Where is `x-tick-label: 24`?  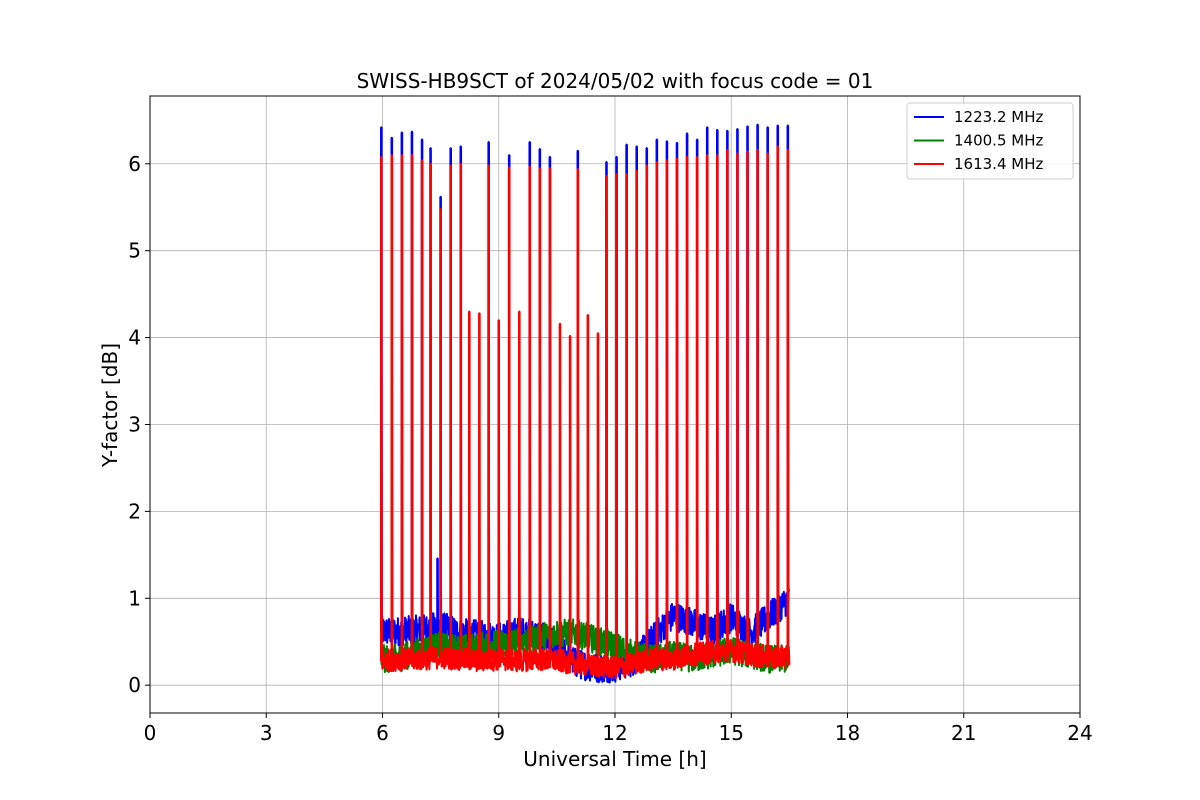
x-tick-label: 24 is located at coordinates (1079, 733).